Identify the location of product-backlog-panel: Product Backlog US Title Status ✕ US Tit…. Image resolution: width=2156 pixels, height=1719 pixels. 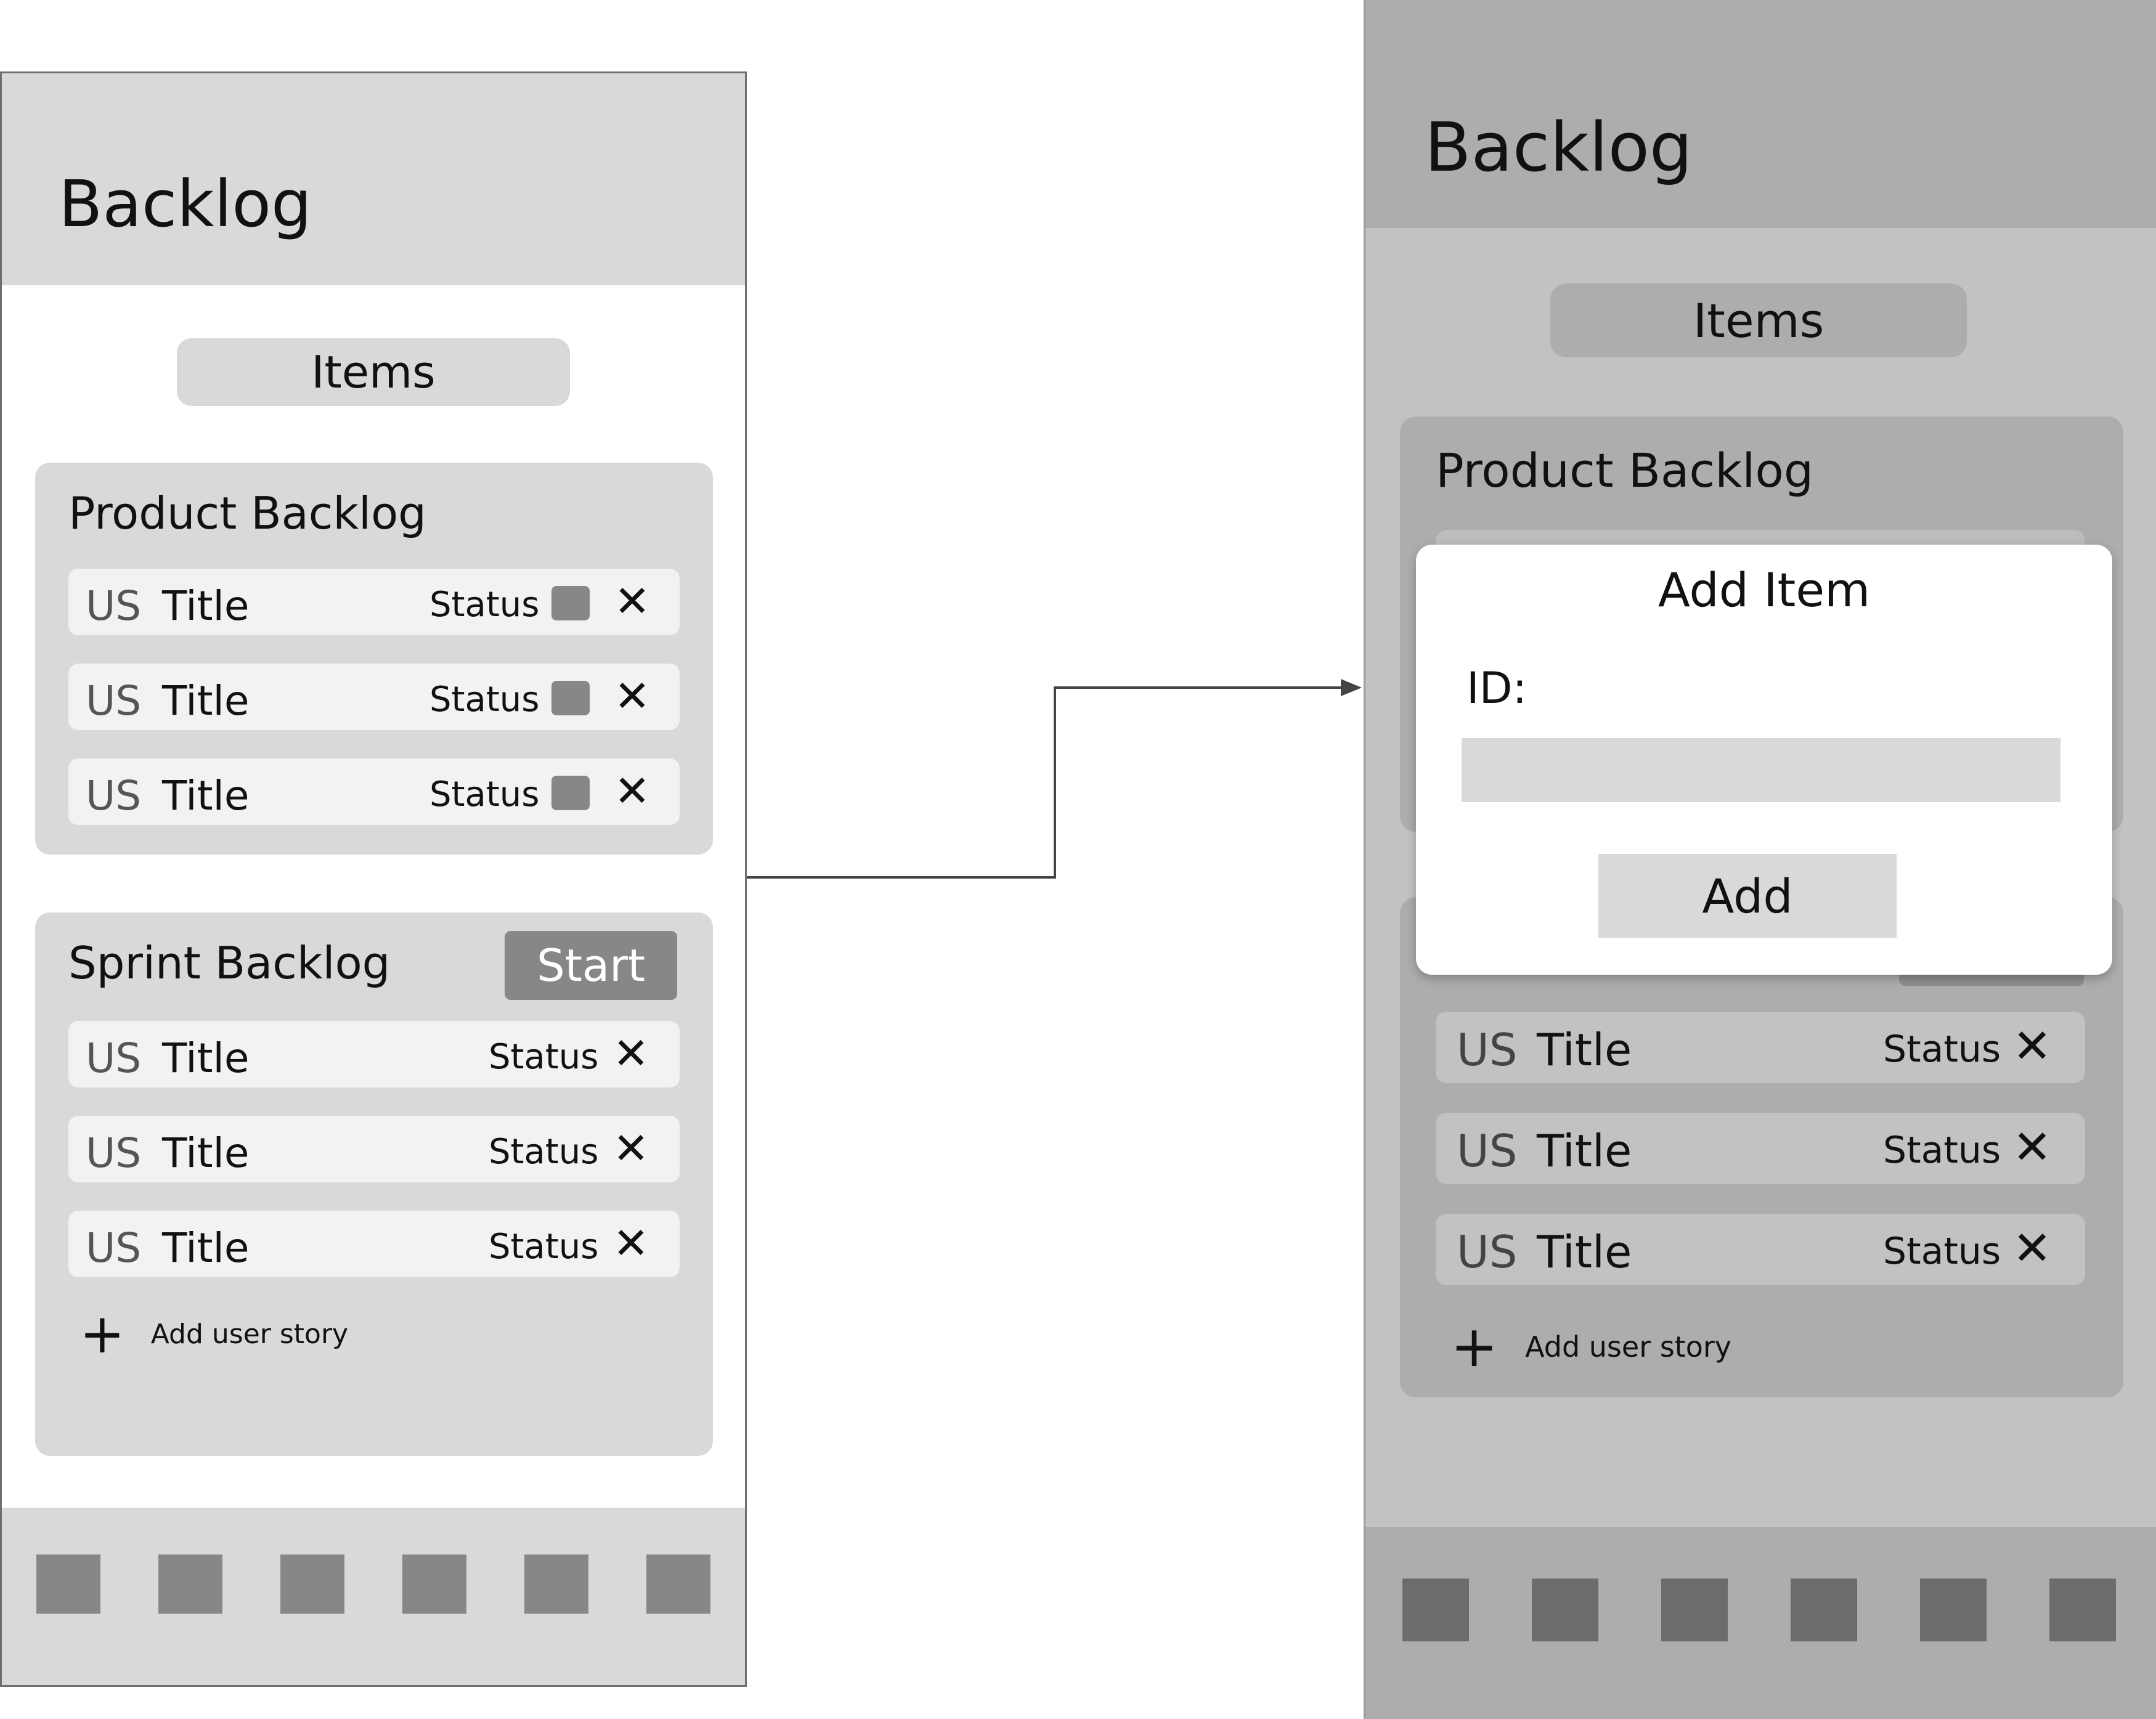
(374, 659).